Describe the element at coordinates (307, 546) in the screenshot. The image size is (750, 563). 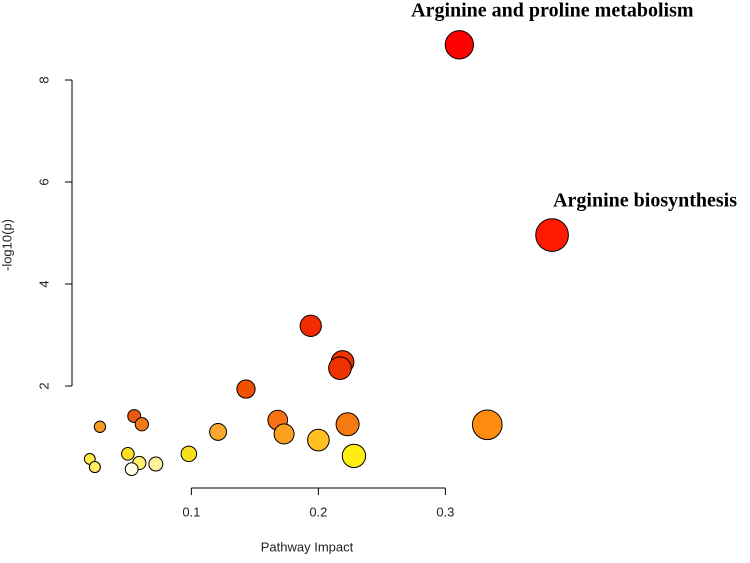
I see `x-axis-label: Pathway Impact` at that location.